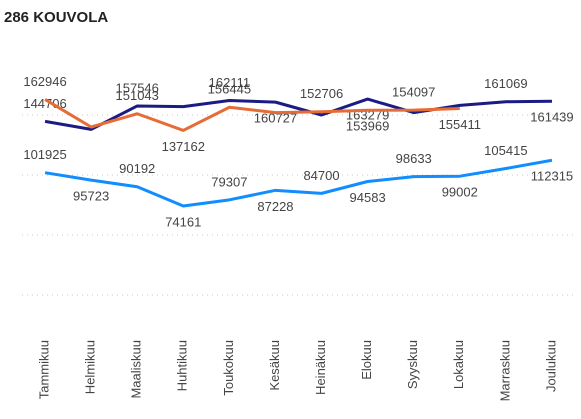 This screenshot has width=581, height=419. What do you see at coordinates (505, 150) in the screenshot?
I see `data-label: 105415` at bounding box center [505, 150].